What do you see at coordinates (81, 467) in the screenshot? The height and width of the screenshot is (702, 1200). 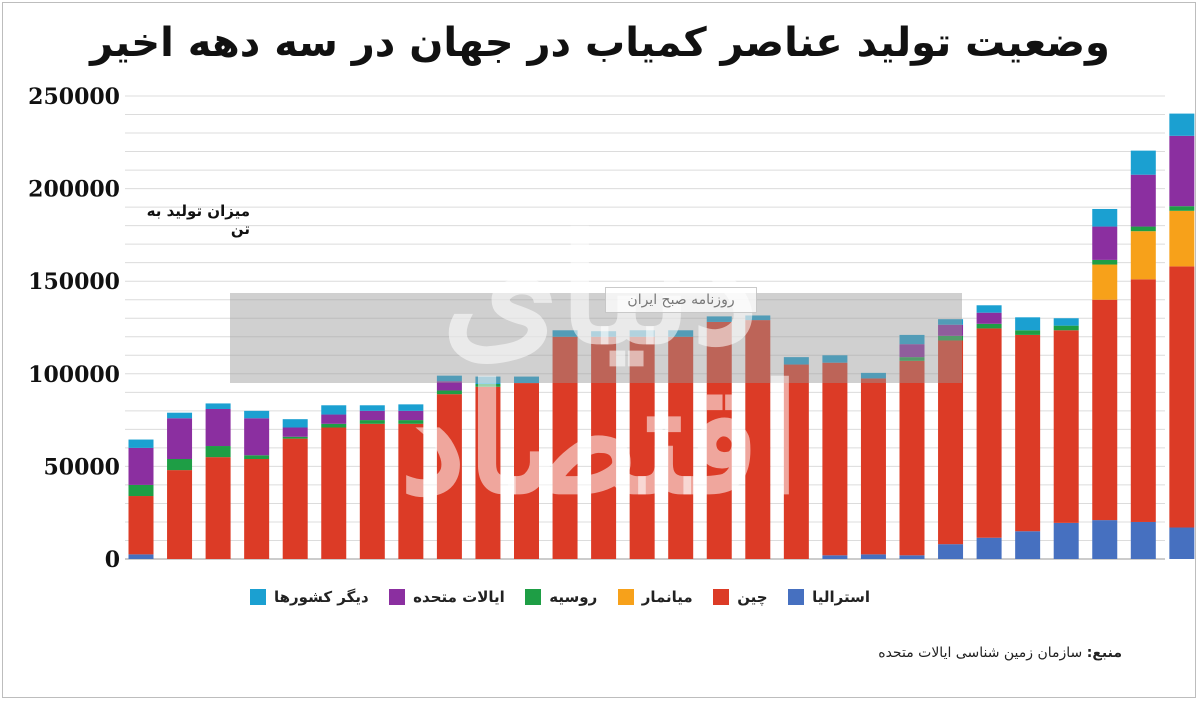 I see `y-tick-label: 50000` at bounding box center [81, 467].